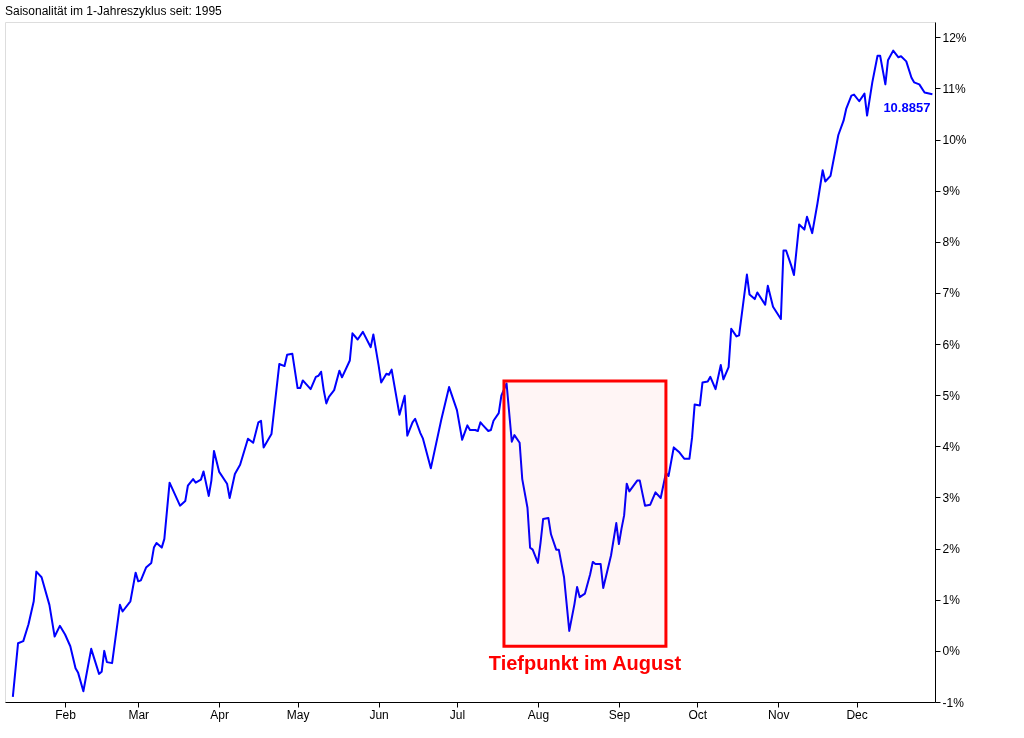 This screenshot has height=738, width=1024. I want to click on y-tick-label: 4%, so click(951, 446).